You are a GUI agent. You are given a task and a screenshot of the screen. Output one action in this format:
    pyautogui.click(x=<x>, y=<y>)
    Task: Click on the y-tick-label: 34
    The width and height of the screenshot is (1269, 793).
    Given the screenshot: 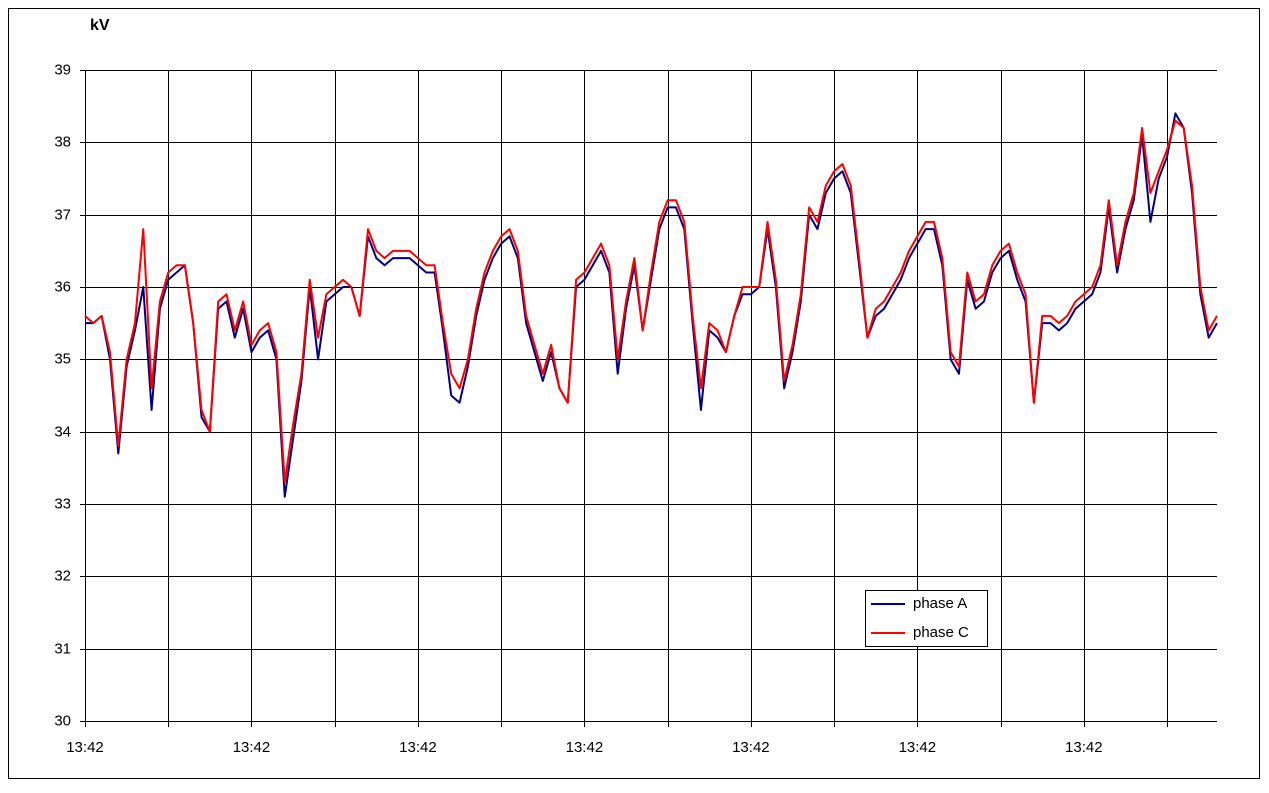 What is the action you would take?
    pyautogui.click(x=62, y=431)
    